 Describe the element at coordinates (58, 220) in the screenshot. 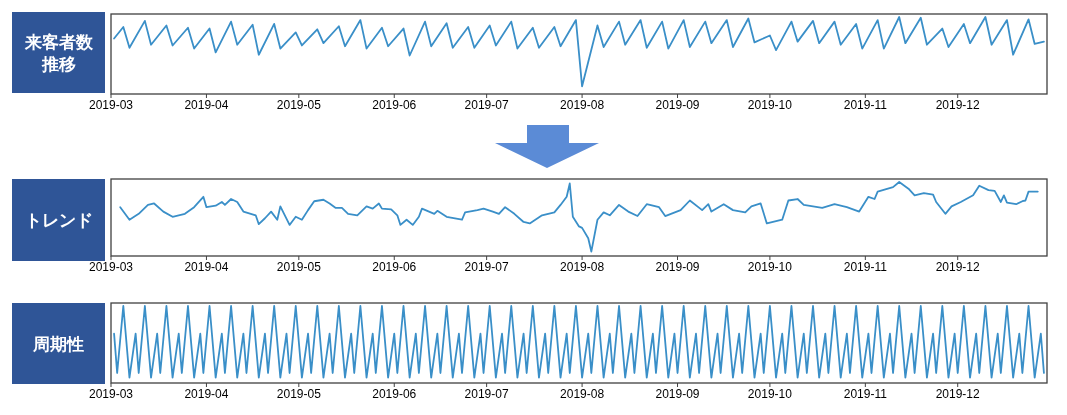

I see `text: トレンド` at that location.